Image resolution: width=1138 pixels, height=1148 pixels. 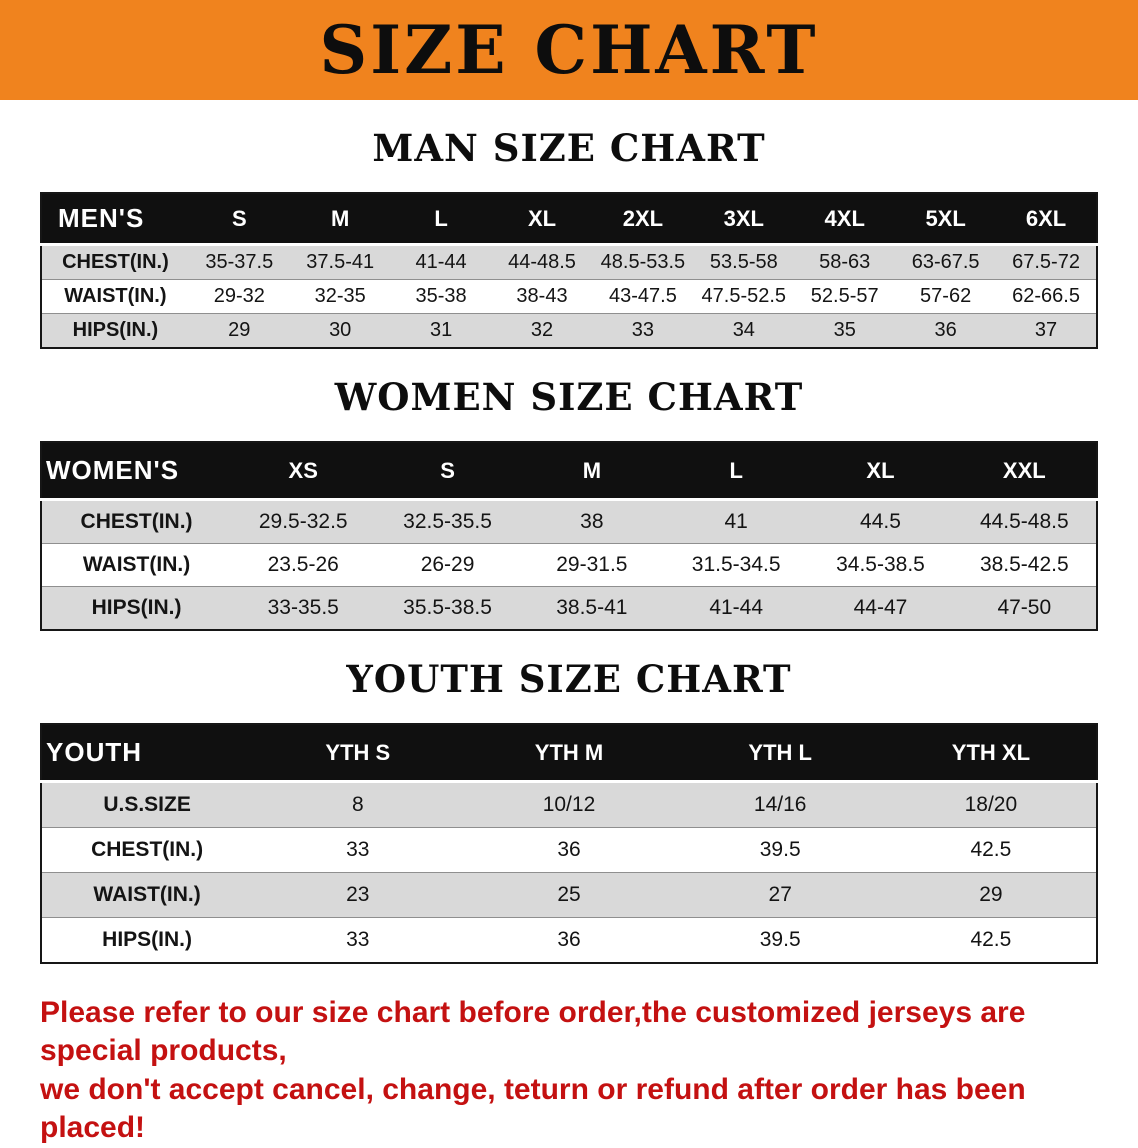 I want to click on size-value: 38.5-42.5, so click(x=1024, y=565).